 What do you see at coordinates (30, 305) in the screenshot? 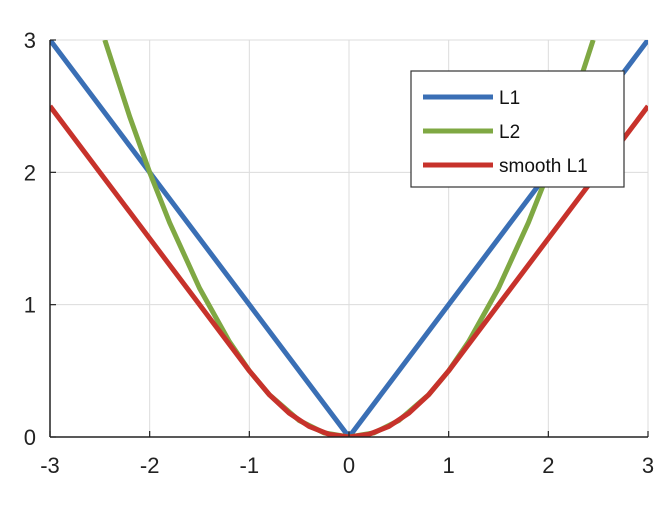
I see `y-tick-label: 1` at bounding box center [30, 305].